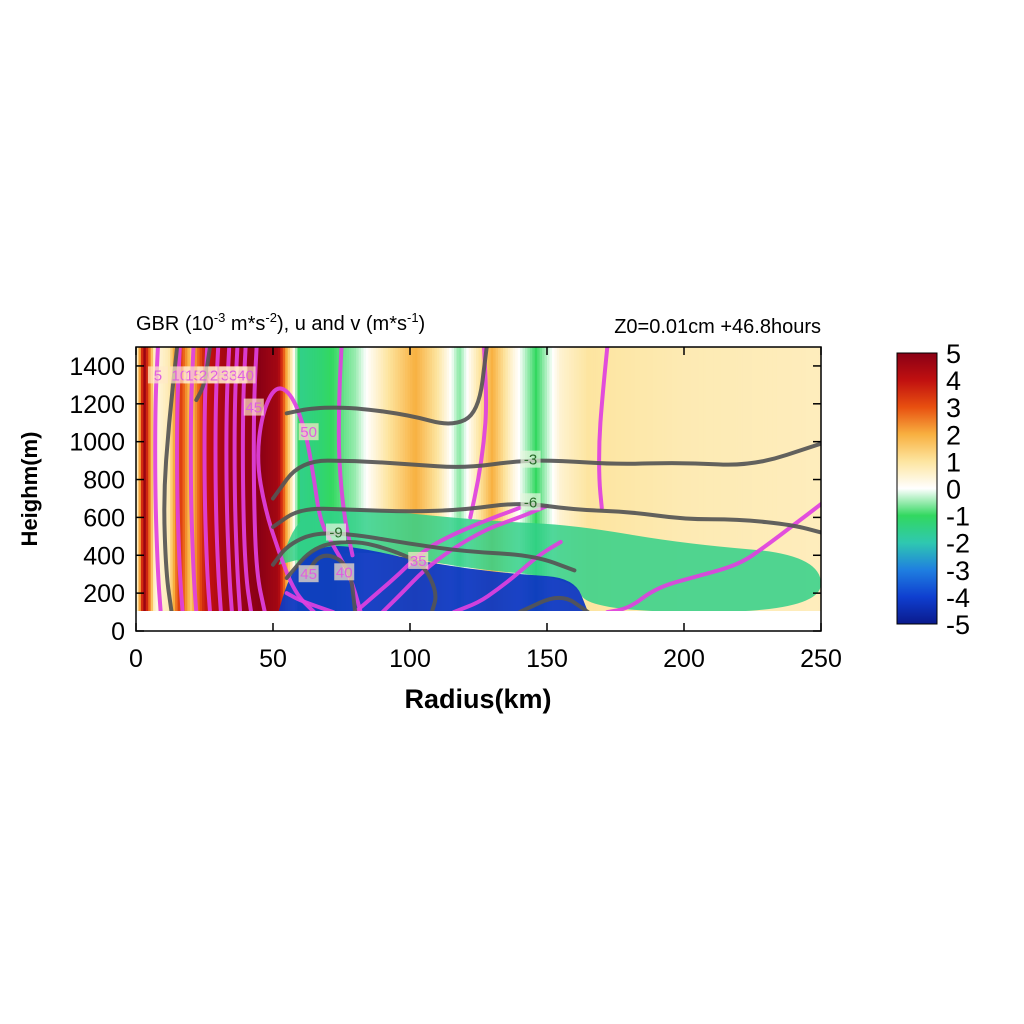  What do you see at coordinates (410, 659) in the screenshot?
I see `x-tick-label: 100` at bounding box center [410, 659].